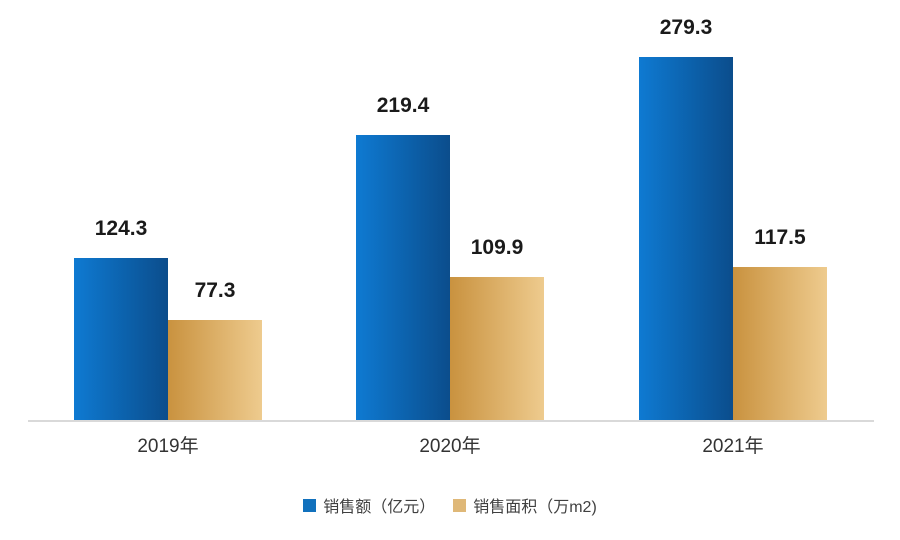 This screenshot has height=540, width=900. Describe the element at coordinates (780, 237) in the screenshot. I see `bar-value-label-series1-2021年: 117.5` at that location.